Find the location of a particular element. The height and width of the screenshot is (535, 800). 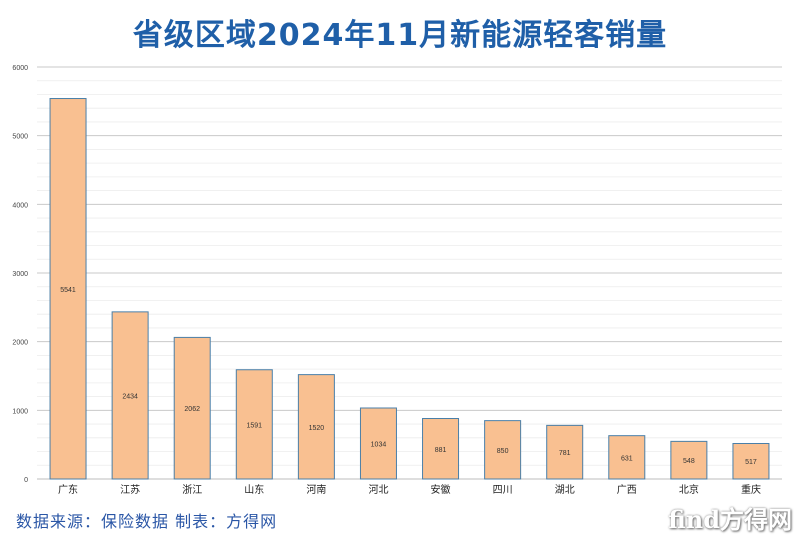

x-tick-label: 河北 is located at coordinates (378, 490).